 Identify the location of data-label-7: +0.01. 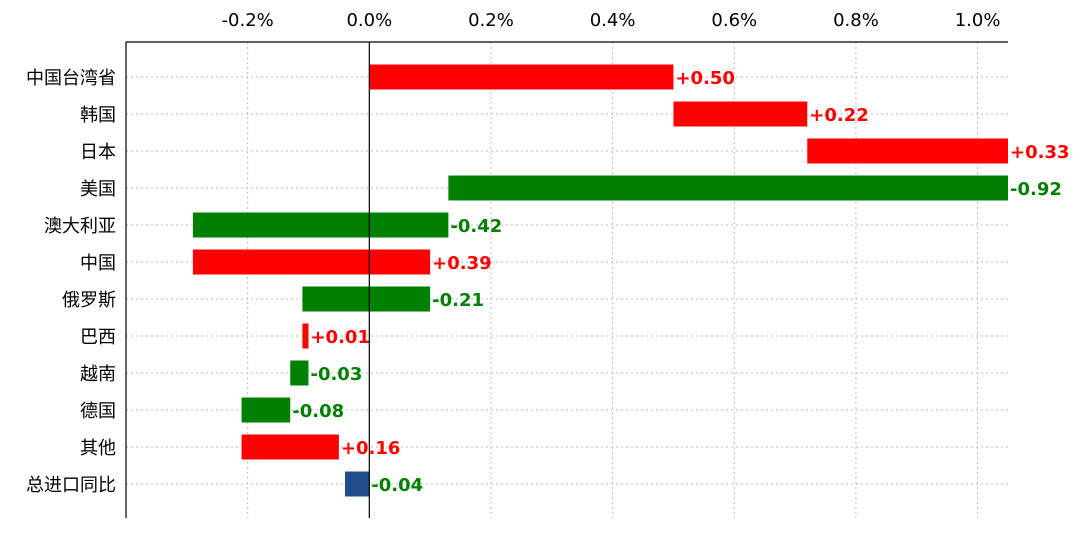
(340, 337).